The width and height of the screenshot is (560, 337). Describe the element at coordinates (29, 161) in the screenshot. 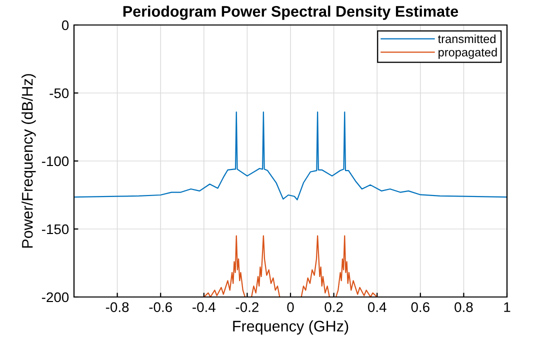

I see `y-axis-title: Power/Frequency (dB/Hz)` at that location.